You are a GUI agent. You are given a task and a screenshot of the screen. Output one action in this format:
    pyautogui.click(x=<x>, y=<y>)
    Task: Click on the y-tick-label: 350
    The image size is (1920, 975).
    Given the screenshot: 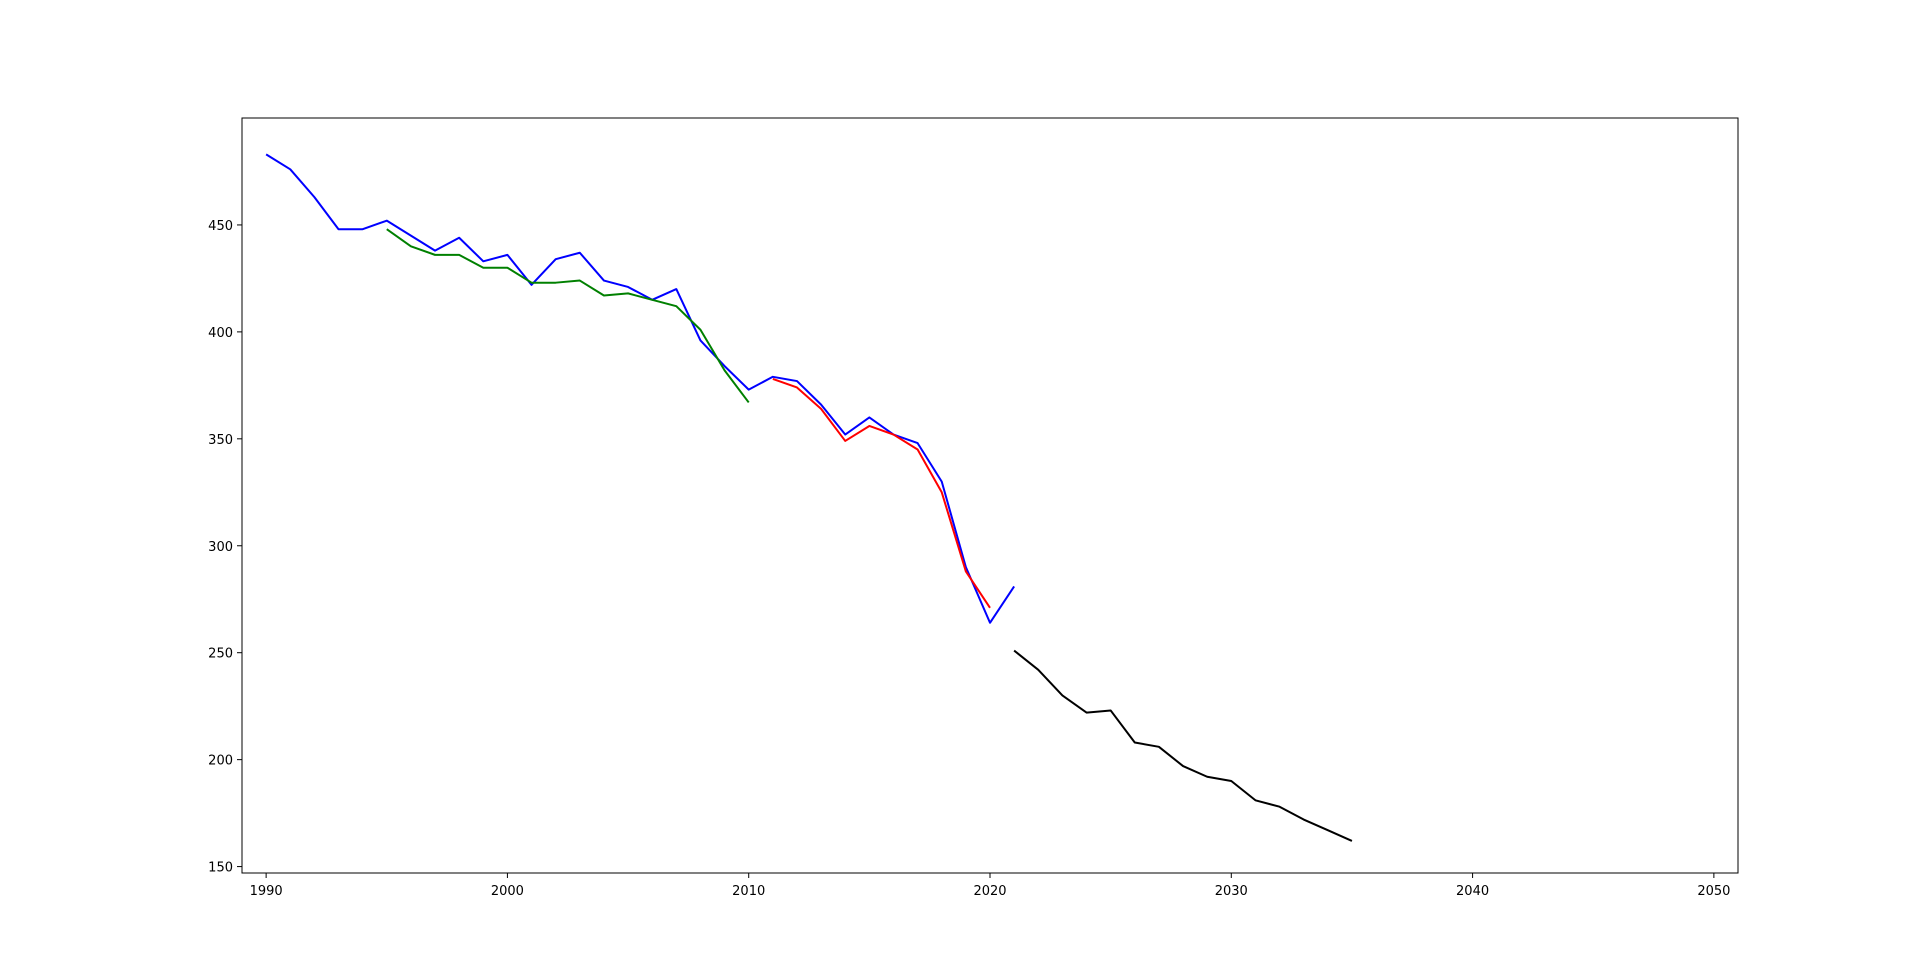 What is the action you would take?
    pyautogui.click(x=220, y=440)
    